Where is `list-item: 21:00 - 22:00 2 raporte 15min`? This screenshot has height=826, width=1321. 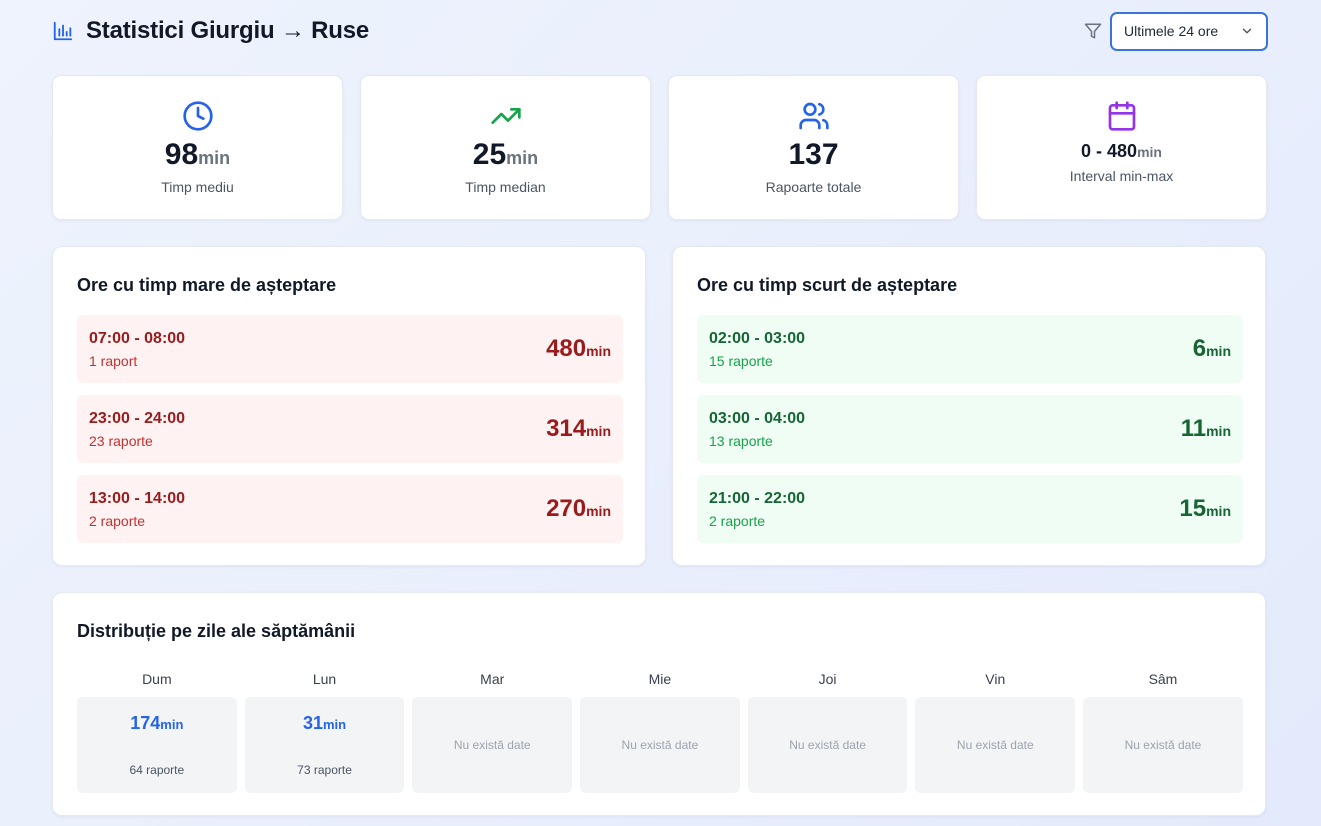
list-item: 21:00 - 22:00 2 raporte 15min is located at coordinates (970, 509).